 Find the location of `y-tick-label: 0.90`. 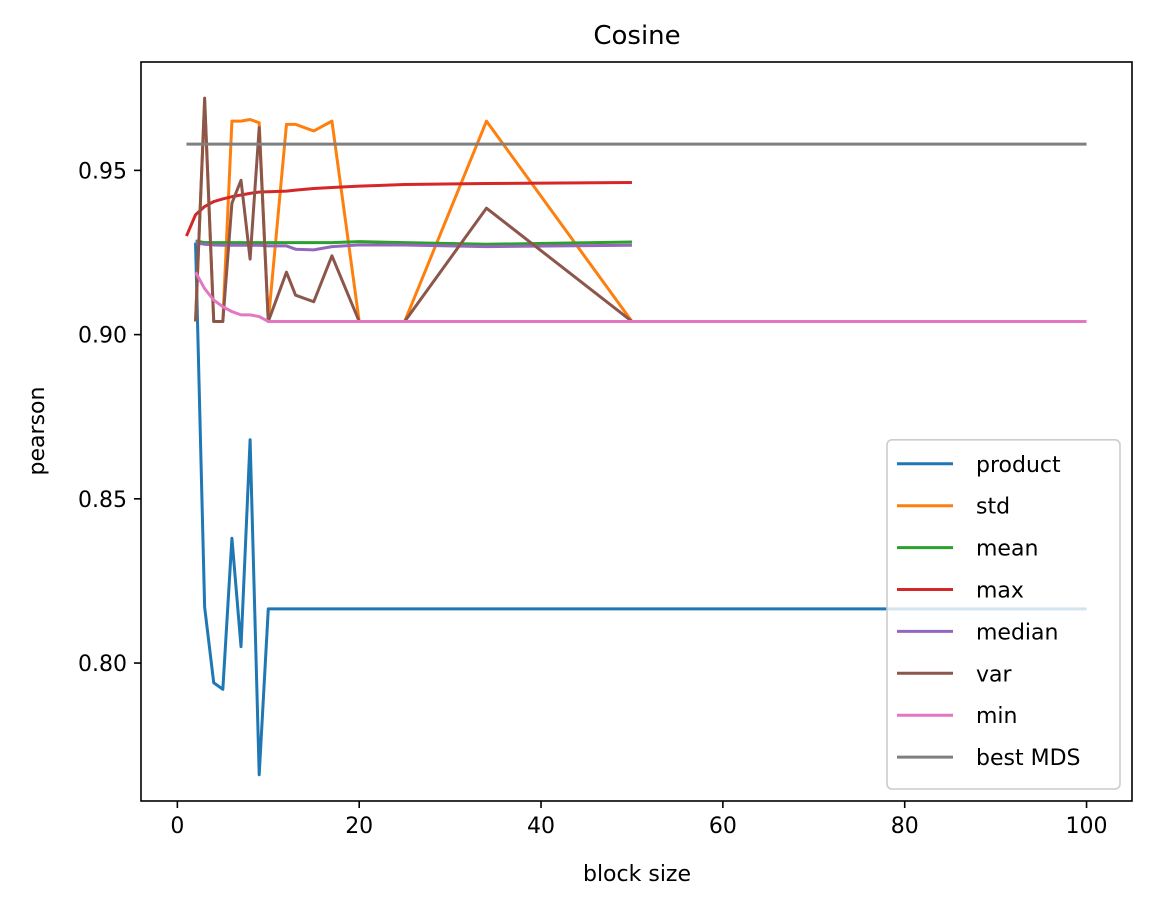

y-tick-label: 0.90 is located at coordinates (102, 336).